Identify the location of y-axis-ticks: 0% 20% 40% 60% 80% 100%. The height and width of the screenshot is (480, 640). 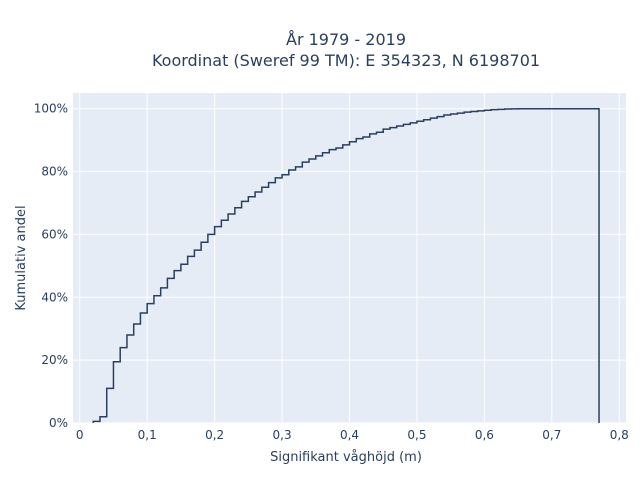
(51, 266).